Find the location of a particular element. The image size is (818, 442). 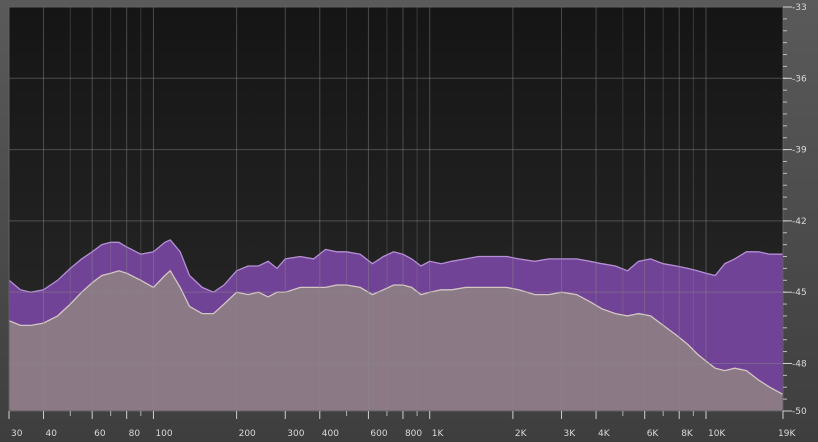

x-tick-label: 800 is located at coordinates (413, 434).